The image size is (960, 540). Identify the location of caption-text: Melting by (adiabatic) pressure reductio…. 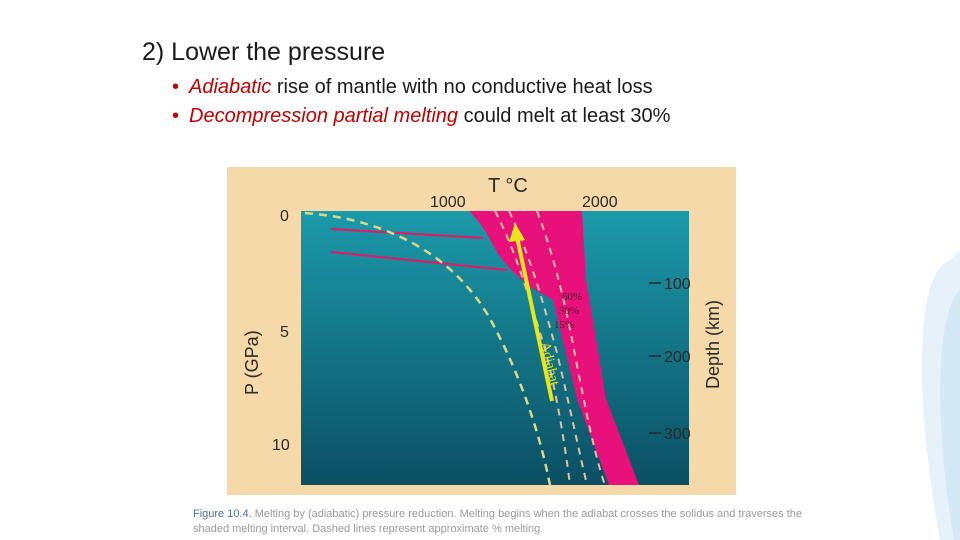
(498, 521).